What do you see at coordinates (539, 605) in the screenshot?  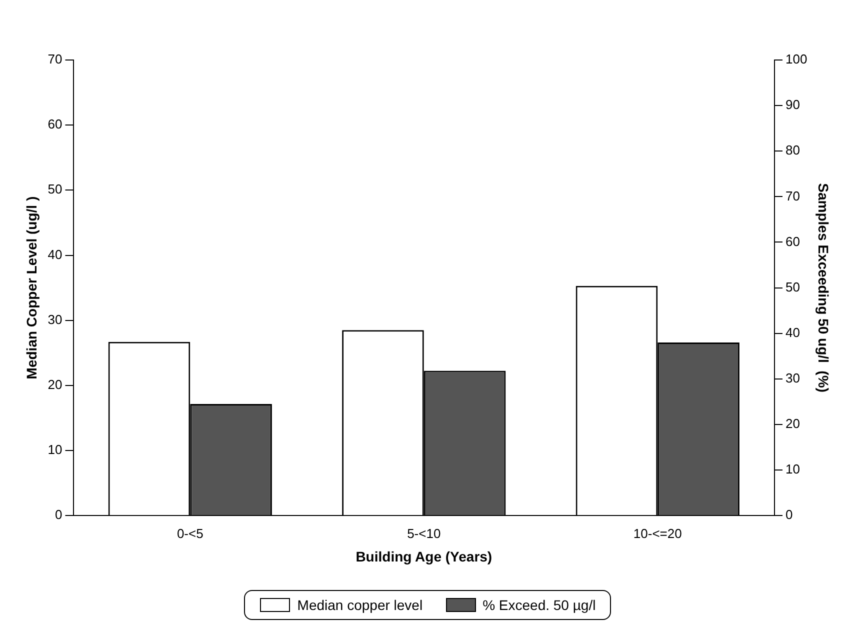 I see `legend-label: % Exceed. 50 µg/l` at bounding box center [539, 605].